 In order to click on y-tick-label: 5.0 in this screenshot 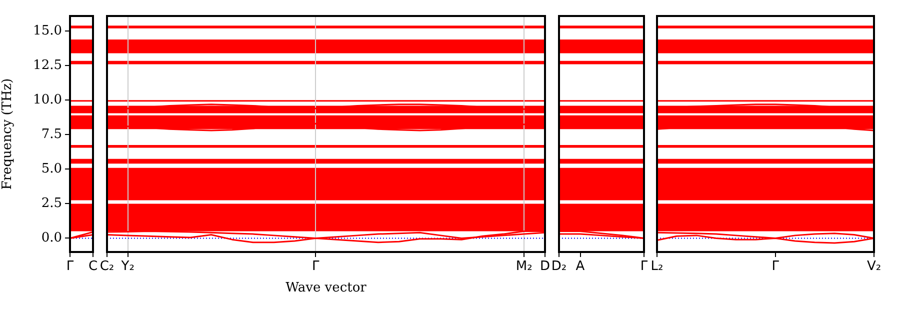, I will do `click(51, 169)`.